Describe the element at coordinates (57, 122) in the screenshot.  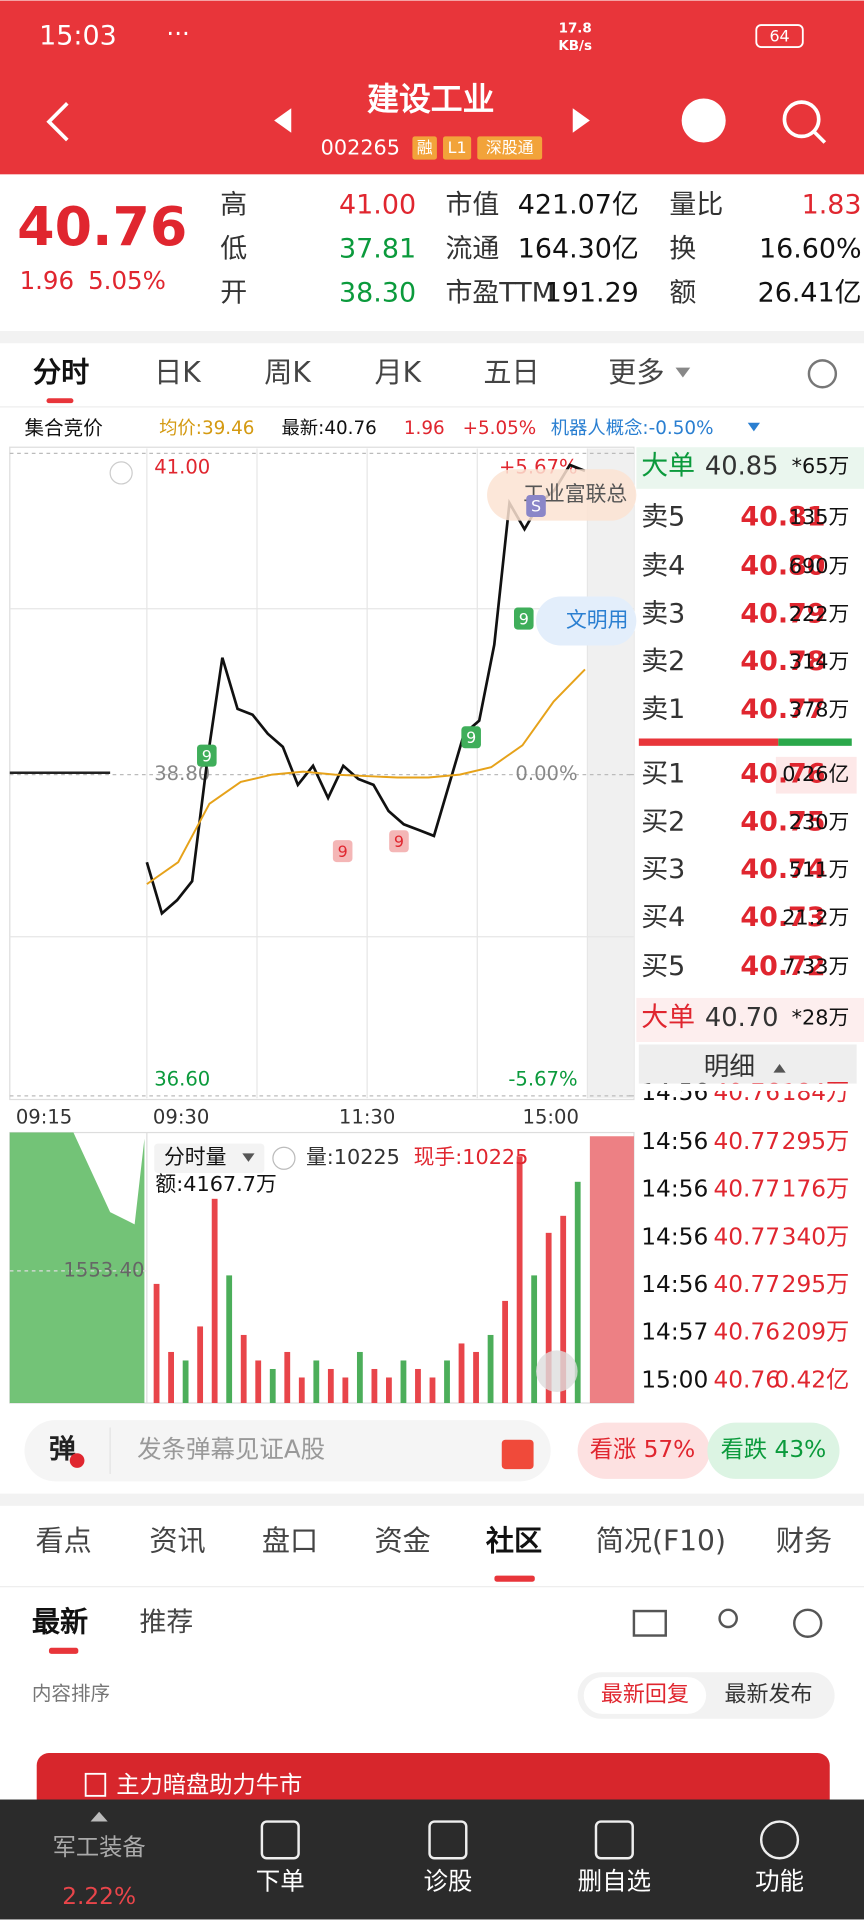
I see `back-button` at that location.